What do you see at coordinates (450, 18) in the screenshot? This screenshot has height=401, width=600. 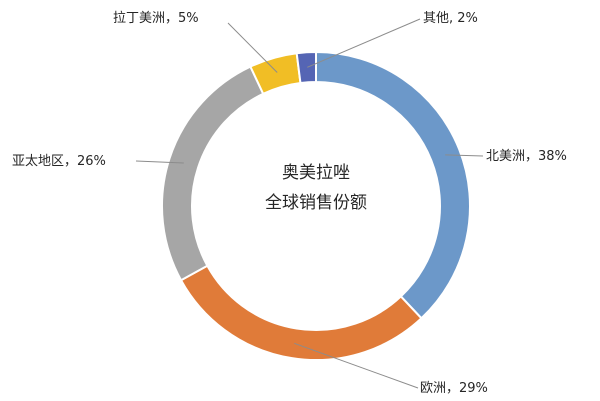 I see `data-label-4: 其他, 2%` at bounding box center [450, 18].